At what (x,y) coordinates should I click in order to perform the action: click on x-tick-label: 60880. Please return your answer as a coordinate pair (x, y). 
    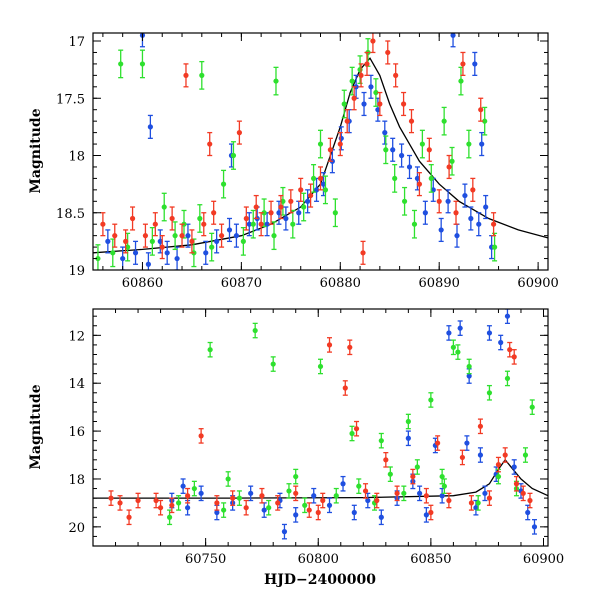
    Looking at the image, I should click on (340, 283).